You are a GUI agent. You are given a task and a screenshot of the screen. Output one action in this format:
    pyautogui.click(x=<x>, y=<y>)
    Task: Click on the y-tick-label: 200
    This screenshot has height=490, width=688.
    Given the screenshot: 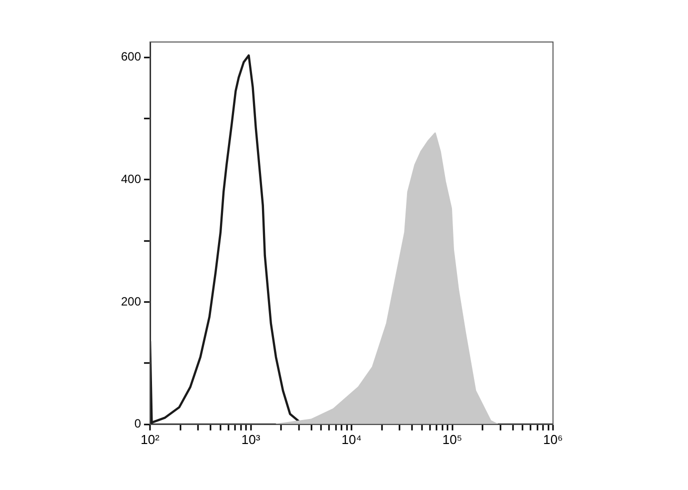 What is the action you would take?
    pyautogui.click(x=131, y=301)
    